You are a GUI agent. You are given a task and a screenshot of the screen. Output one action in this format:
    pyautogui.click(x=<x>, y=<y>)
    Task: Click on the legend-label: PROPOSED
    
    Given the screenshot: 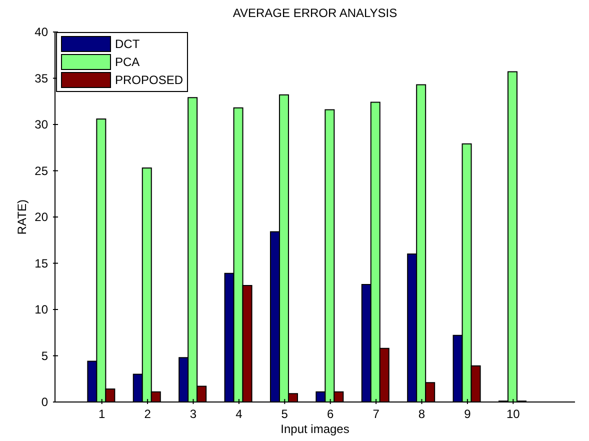 What is the action you would take?
    pyautogui.click(x=149, y=80)
    